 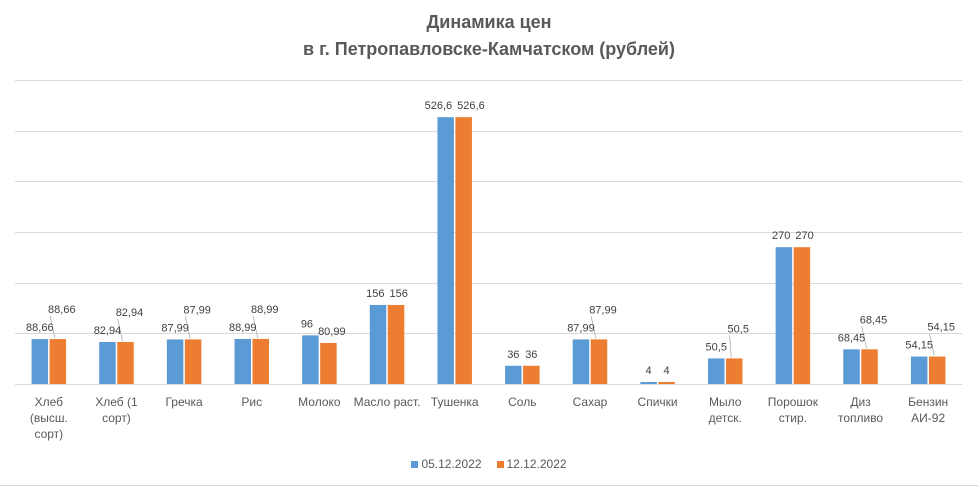 What do you see at coordinates (928, 410) in the screenshot?
I see `category-label: Бензин АИ-92` at bounding box center [928, 410].